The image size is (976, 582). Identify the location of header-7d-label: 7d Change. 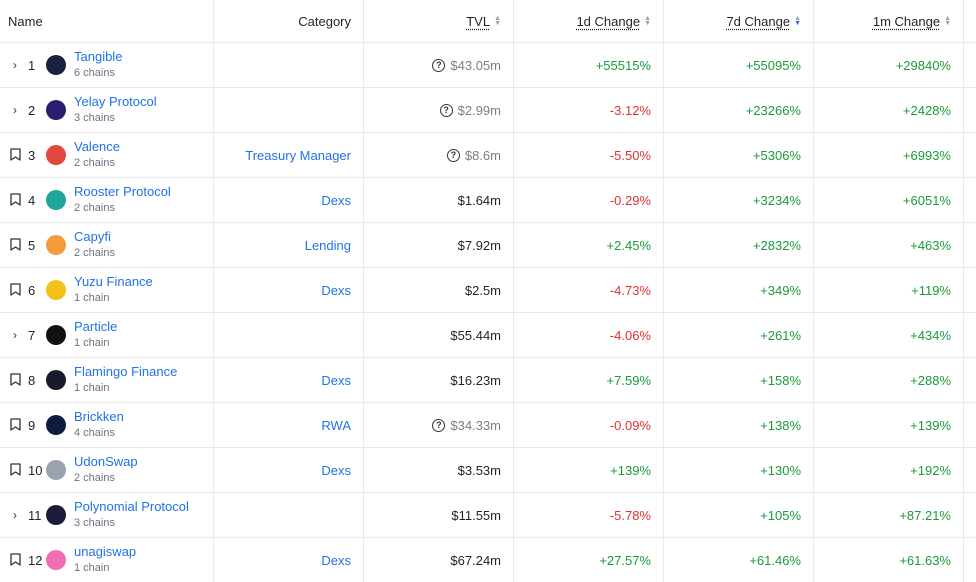
(758, 21).